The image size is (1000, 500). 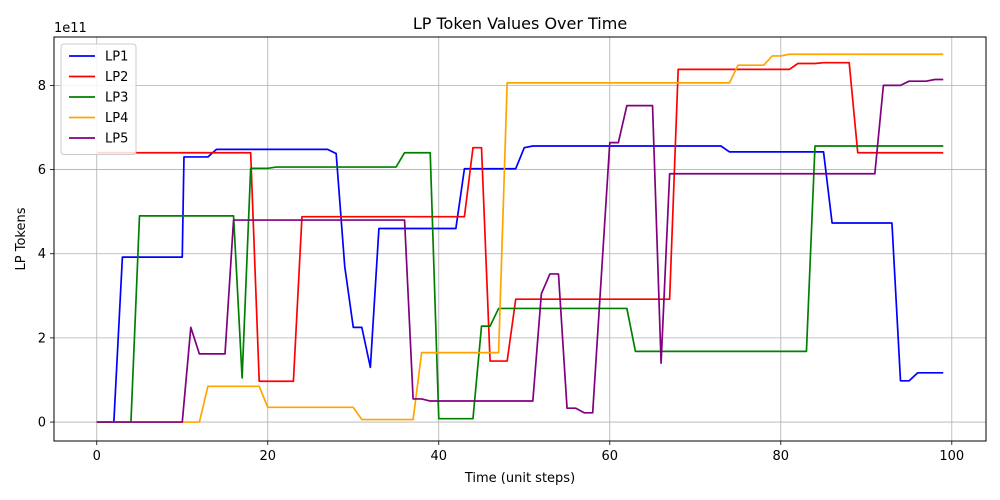 What do you see at coordinates (781, 456) in the screenshot?
I see `x-tick-label: 80` at bounding box center [781, 456].